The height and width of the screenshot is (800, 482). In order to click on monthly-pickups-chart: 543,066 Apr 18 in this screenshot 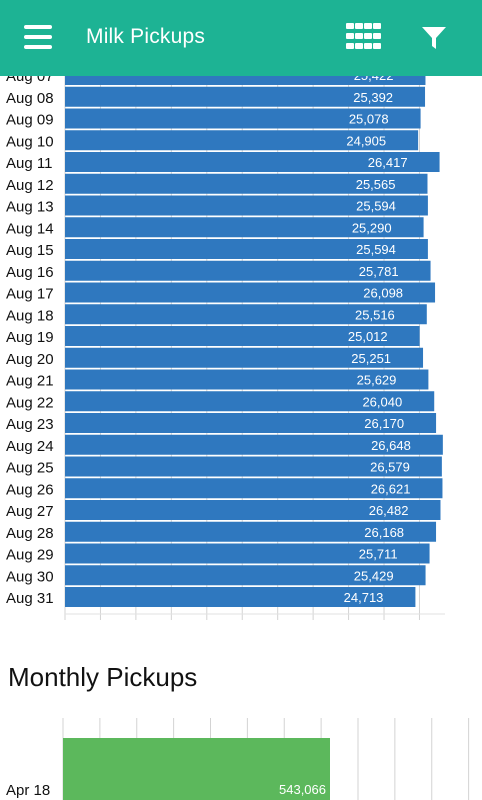, I will do `click(238, 759)`.